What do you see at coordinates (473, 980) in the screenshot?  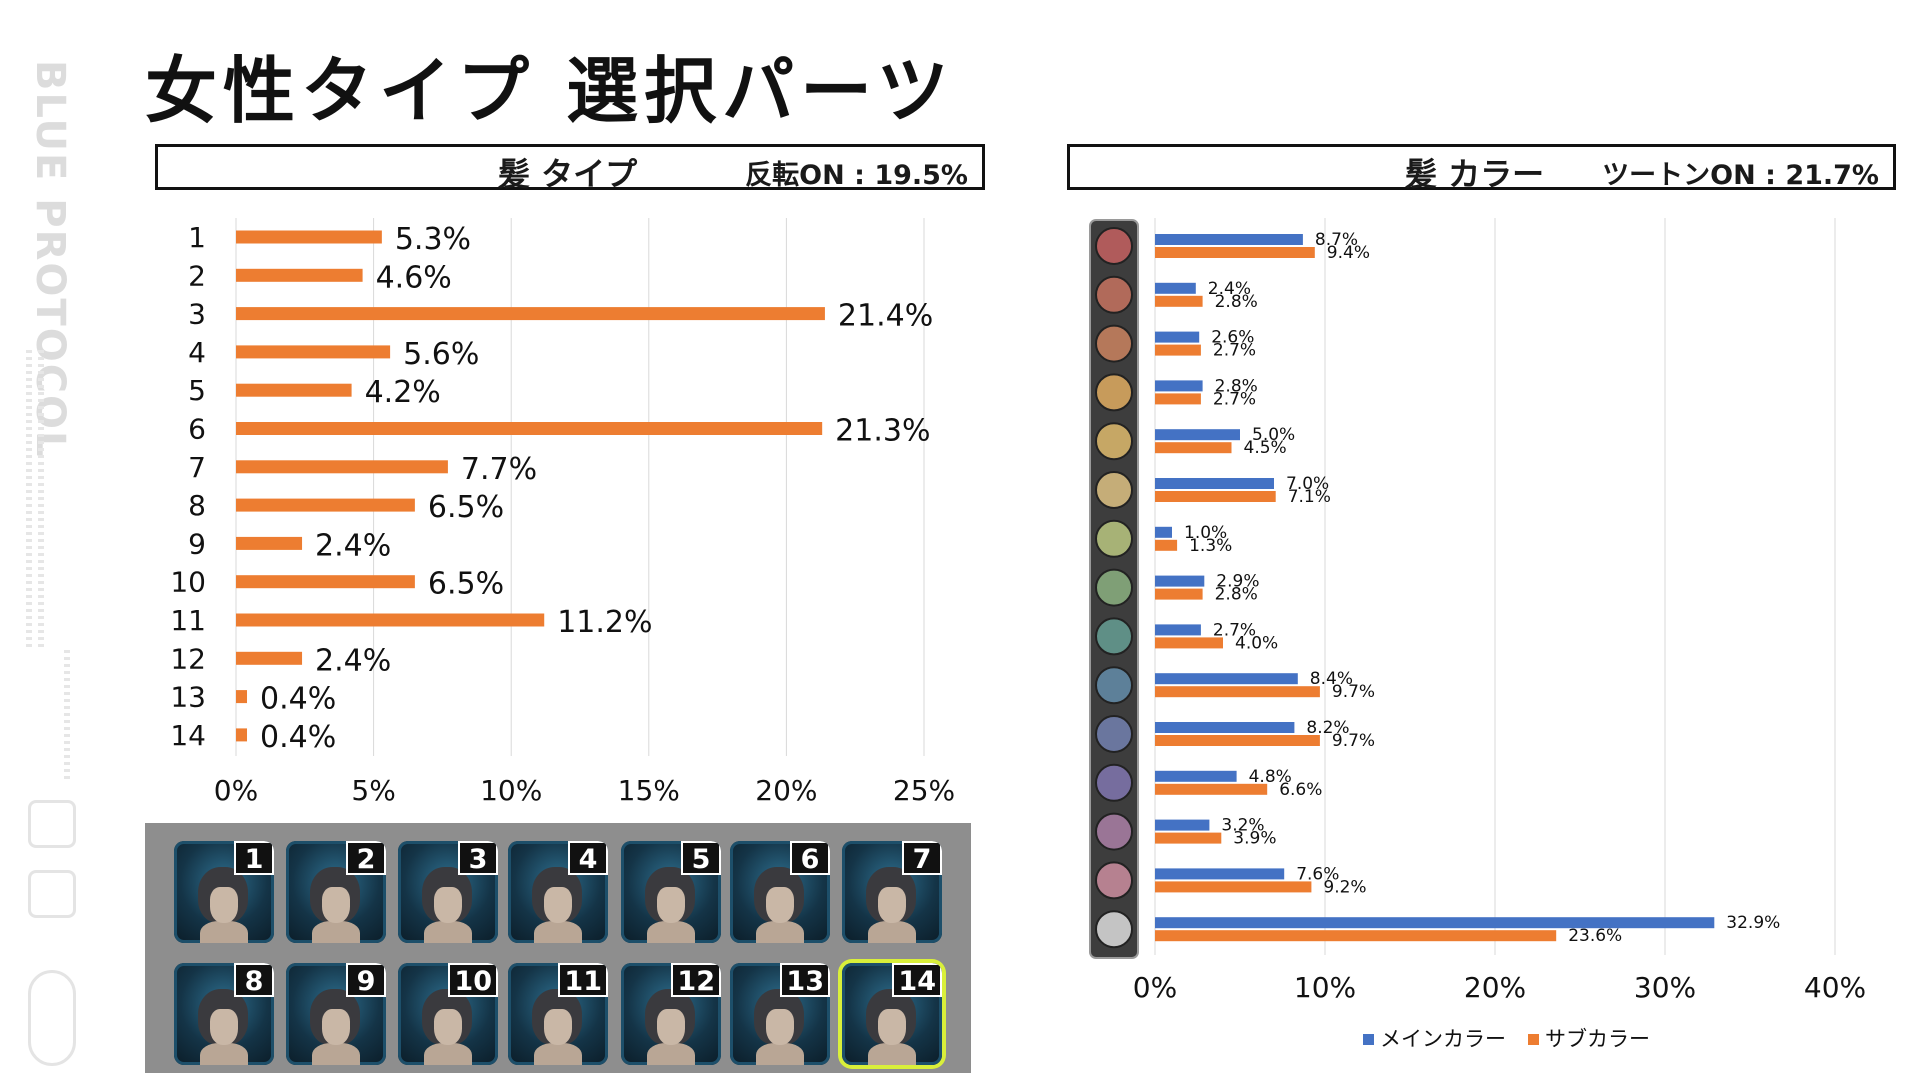 I see `thumbnail-number: 10` at bounding box center [473, 980].